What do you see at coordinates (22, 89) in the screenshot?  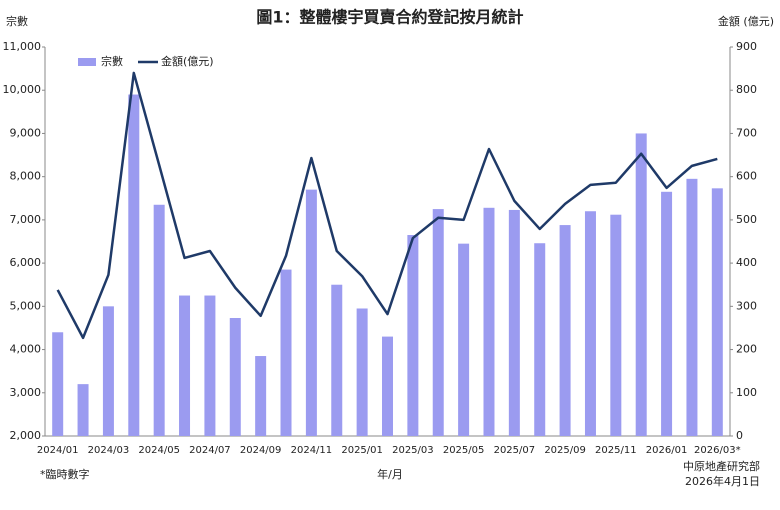 I see `y-tick-label: 10,000` at bounding box center [22, 89].